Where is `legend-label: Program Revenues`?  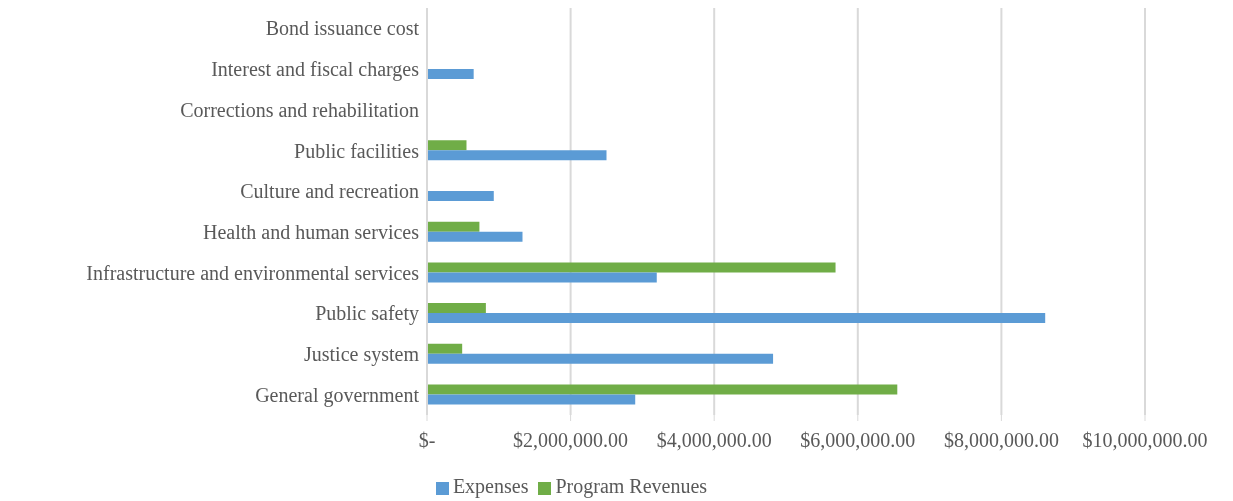
legend-label: Program Revenues is located at coordinates (631, 486).